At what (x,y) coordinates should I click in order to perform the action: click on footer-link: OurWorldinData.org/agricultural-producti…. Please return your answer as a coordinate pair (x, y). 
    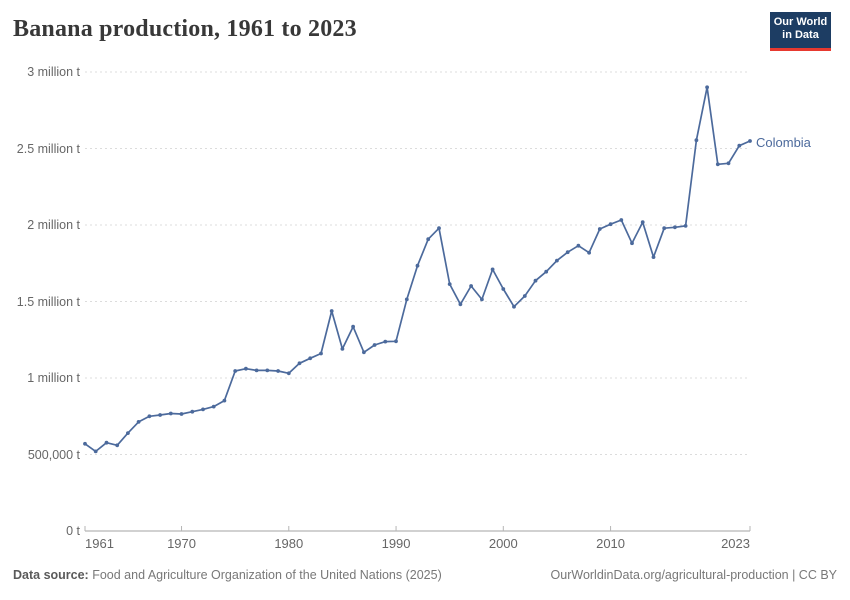
    Looking at the image, I should click on (693, 575).